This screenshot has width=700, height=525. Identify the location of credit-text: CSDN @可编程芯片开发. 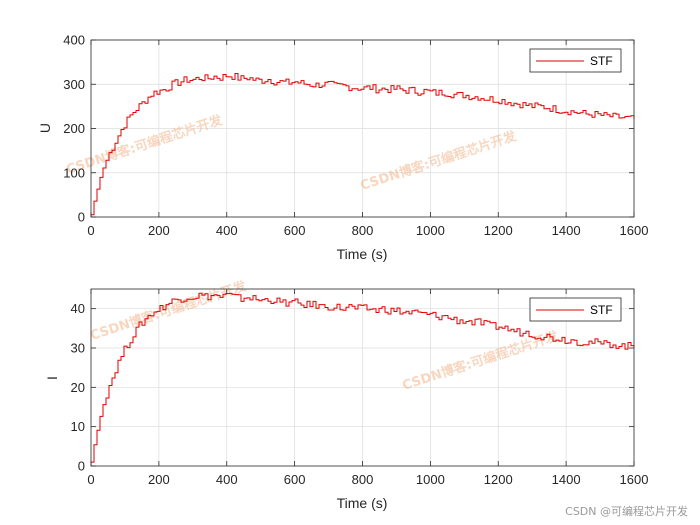
(626, 511).